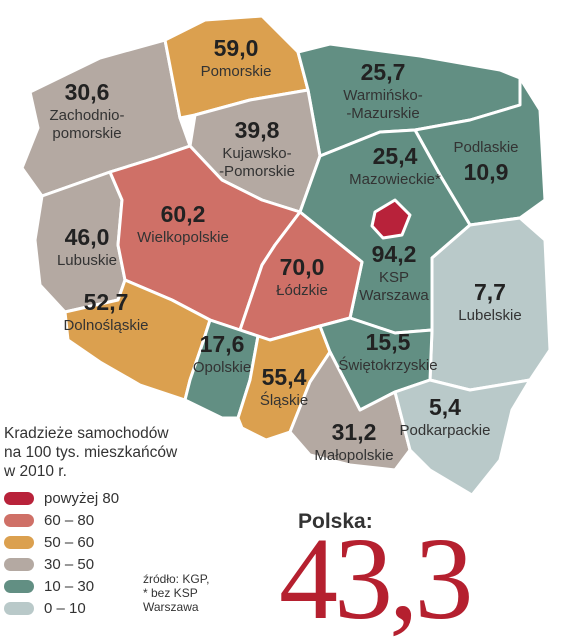  What do you see at coordinates (302, 290) in the screenshot?
I see `region-name: Łódzkie` at bounding box center [302, 290].